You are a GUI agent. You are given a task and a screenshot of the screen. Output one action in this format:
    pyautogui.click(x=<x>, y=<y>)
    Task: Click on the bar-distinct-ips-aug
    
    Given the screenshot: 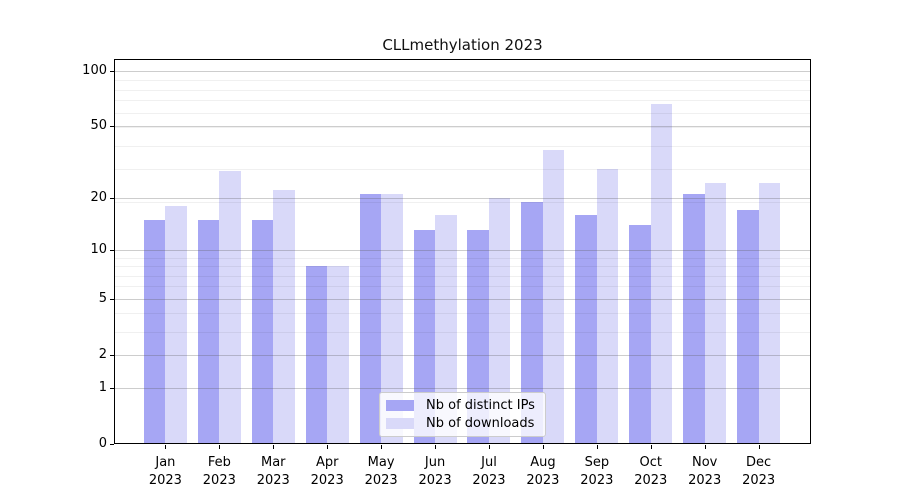 What is the action you would take?
    pyautogui.click(x=532, y=322)
    